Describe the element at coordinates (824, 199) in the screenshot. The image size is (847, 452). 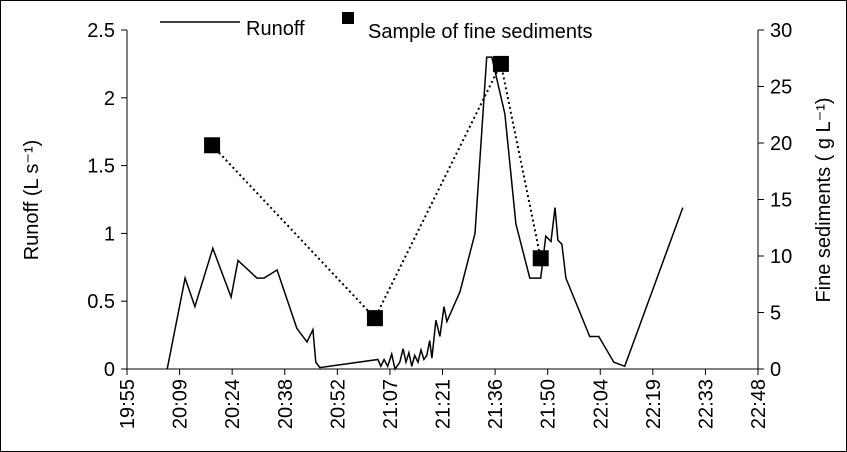
I see `y2-axis-label: Fine sediments ( g L⁻¹)` at that location.